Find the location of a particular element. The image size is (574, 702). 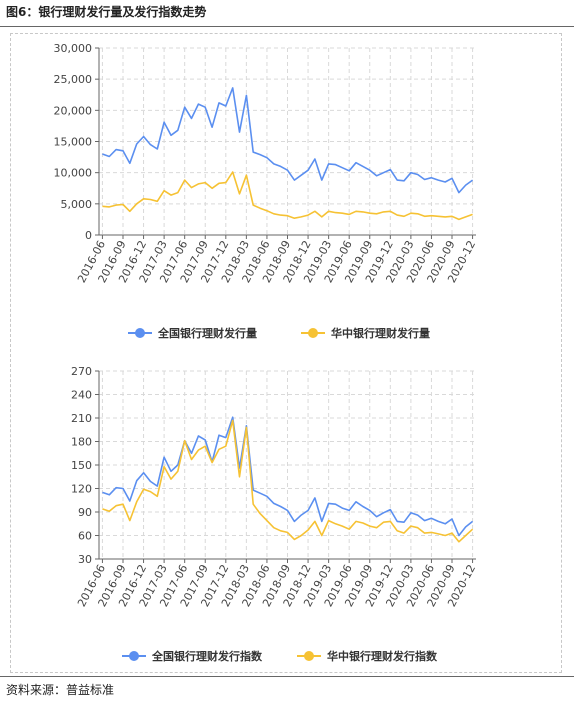

title-rule is located at coordinates (287, 26).